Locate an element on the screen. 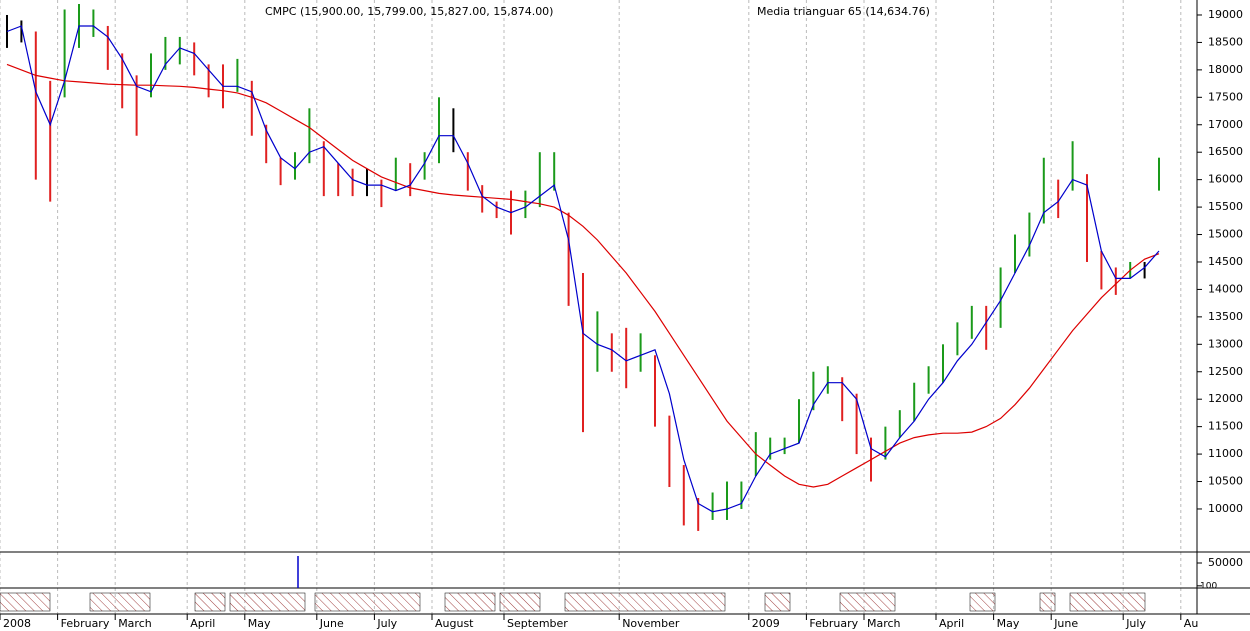  y-tick-label: 10000 is located at coordinates (1225, 508).